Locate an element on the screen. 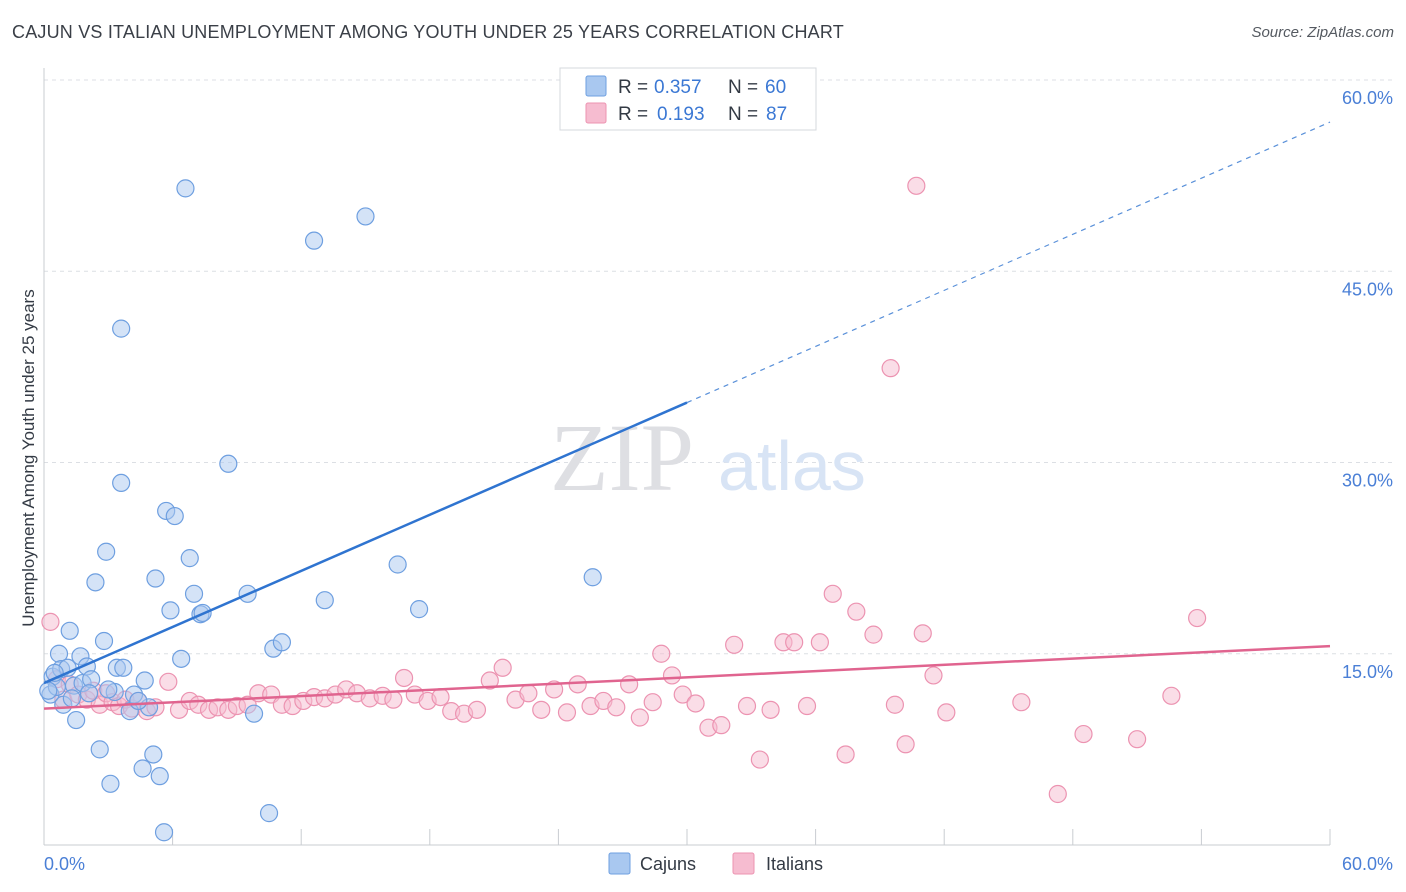 The image size is (1406, 892). x-tick-label-min: 0.0% is located at coordinates (64, 864).